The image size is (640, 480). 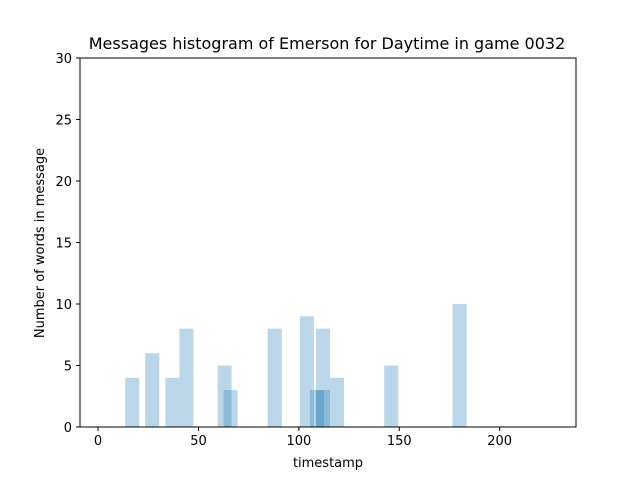 What do you see at coordinates (296, 365) in the screenshot?
I see `bars-group` at bounding box center [296, 365].